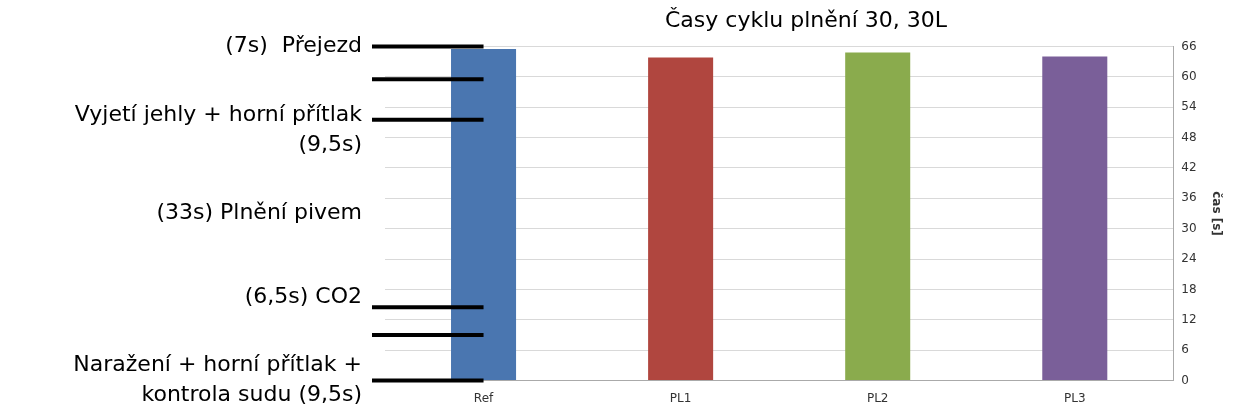 The image size is (1237, 417). What do you see at coordinates (1189, 197) in the screenshot?
I see `y-tick-label: 36` at bounding box center [1189, 197].